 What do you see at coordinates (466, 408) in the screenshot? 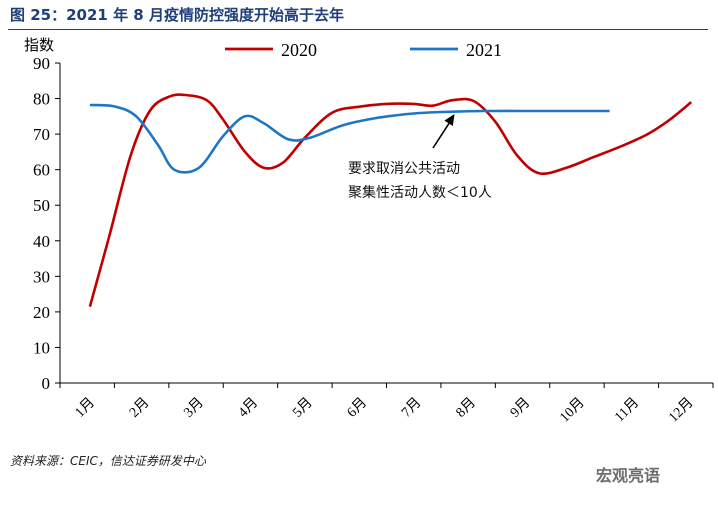
I see `x-tick-label: 8月` at bounding box center [466, 408].